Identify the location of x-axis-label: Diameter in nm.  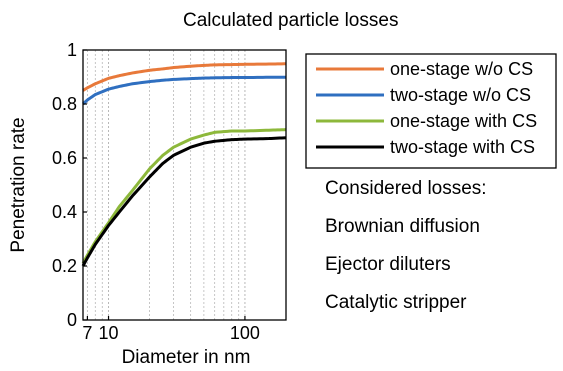
(186, 357).